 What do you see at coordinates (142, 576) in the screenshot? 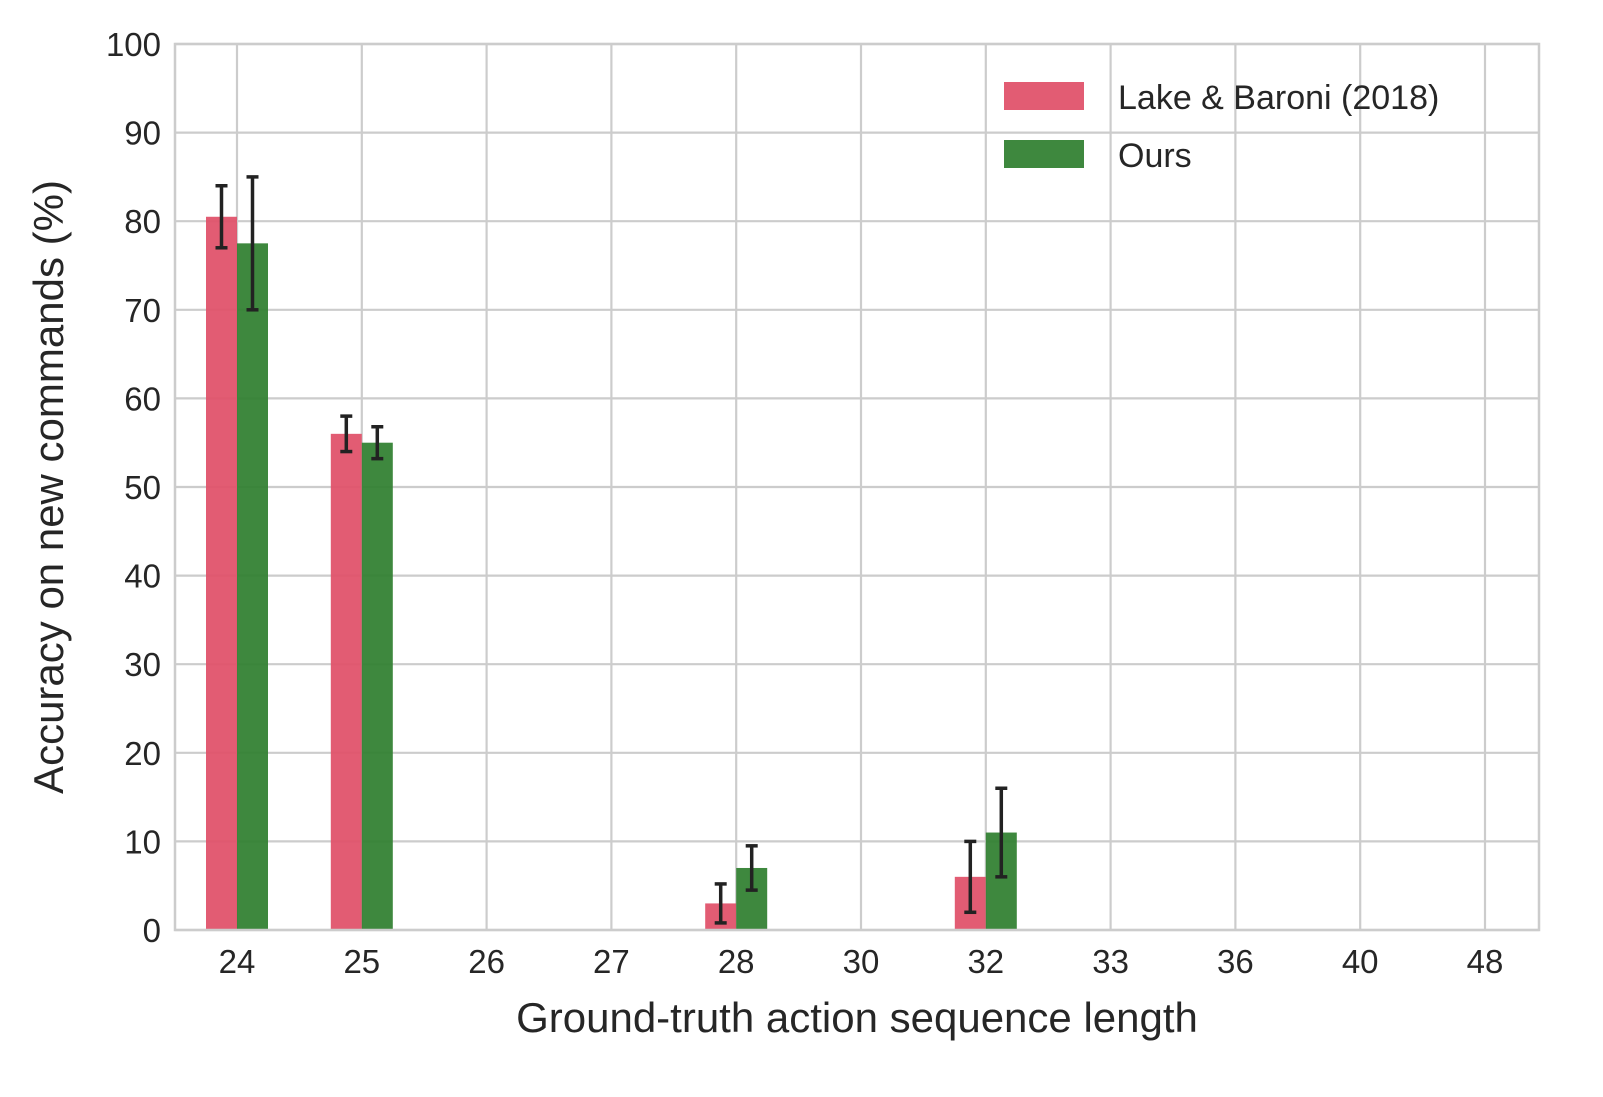
I see `y-tick-label: 40` at bounding box center [142, 576].